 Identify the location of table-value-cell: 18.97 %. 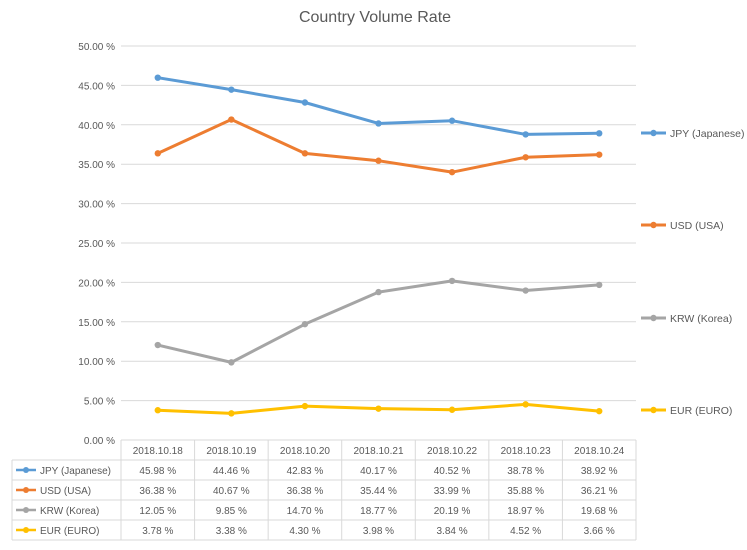
(525, 511).